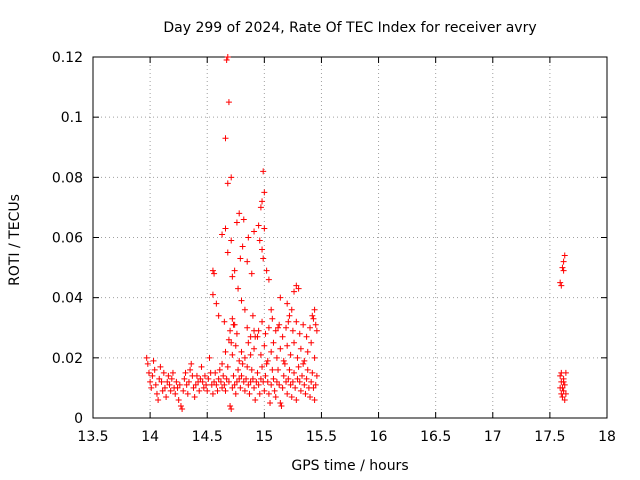  Describe the element at coordinates (349, 466) in the screenshot. I see `x-axis-label: GPS time / hours` at that location.